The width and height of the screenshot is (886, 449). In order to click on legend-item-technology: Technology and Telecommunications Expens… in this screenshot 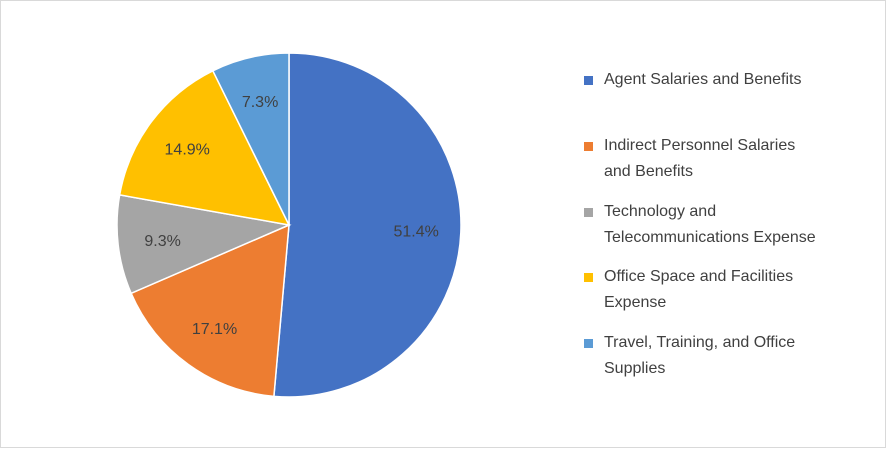, I will do `click(729, 225)`.